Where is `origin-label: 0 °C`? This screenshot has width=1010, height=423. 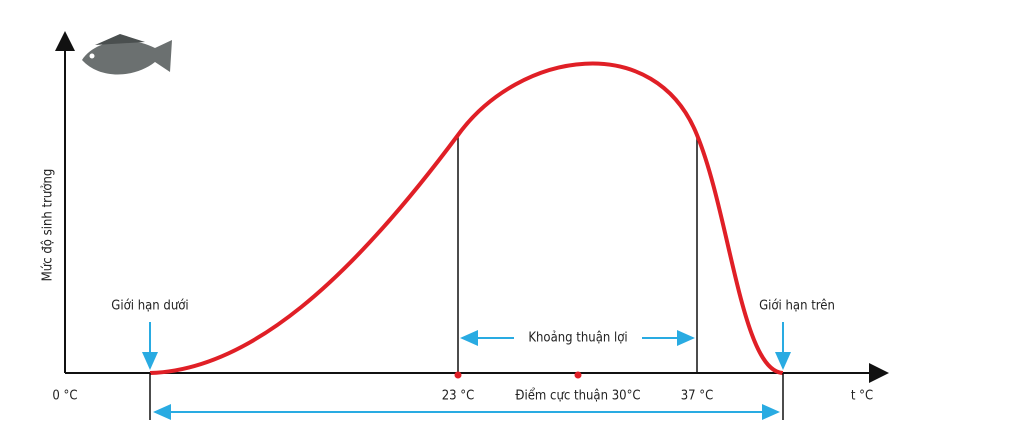
origin-label: 0 °C is located at coordinates (64, 396).